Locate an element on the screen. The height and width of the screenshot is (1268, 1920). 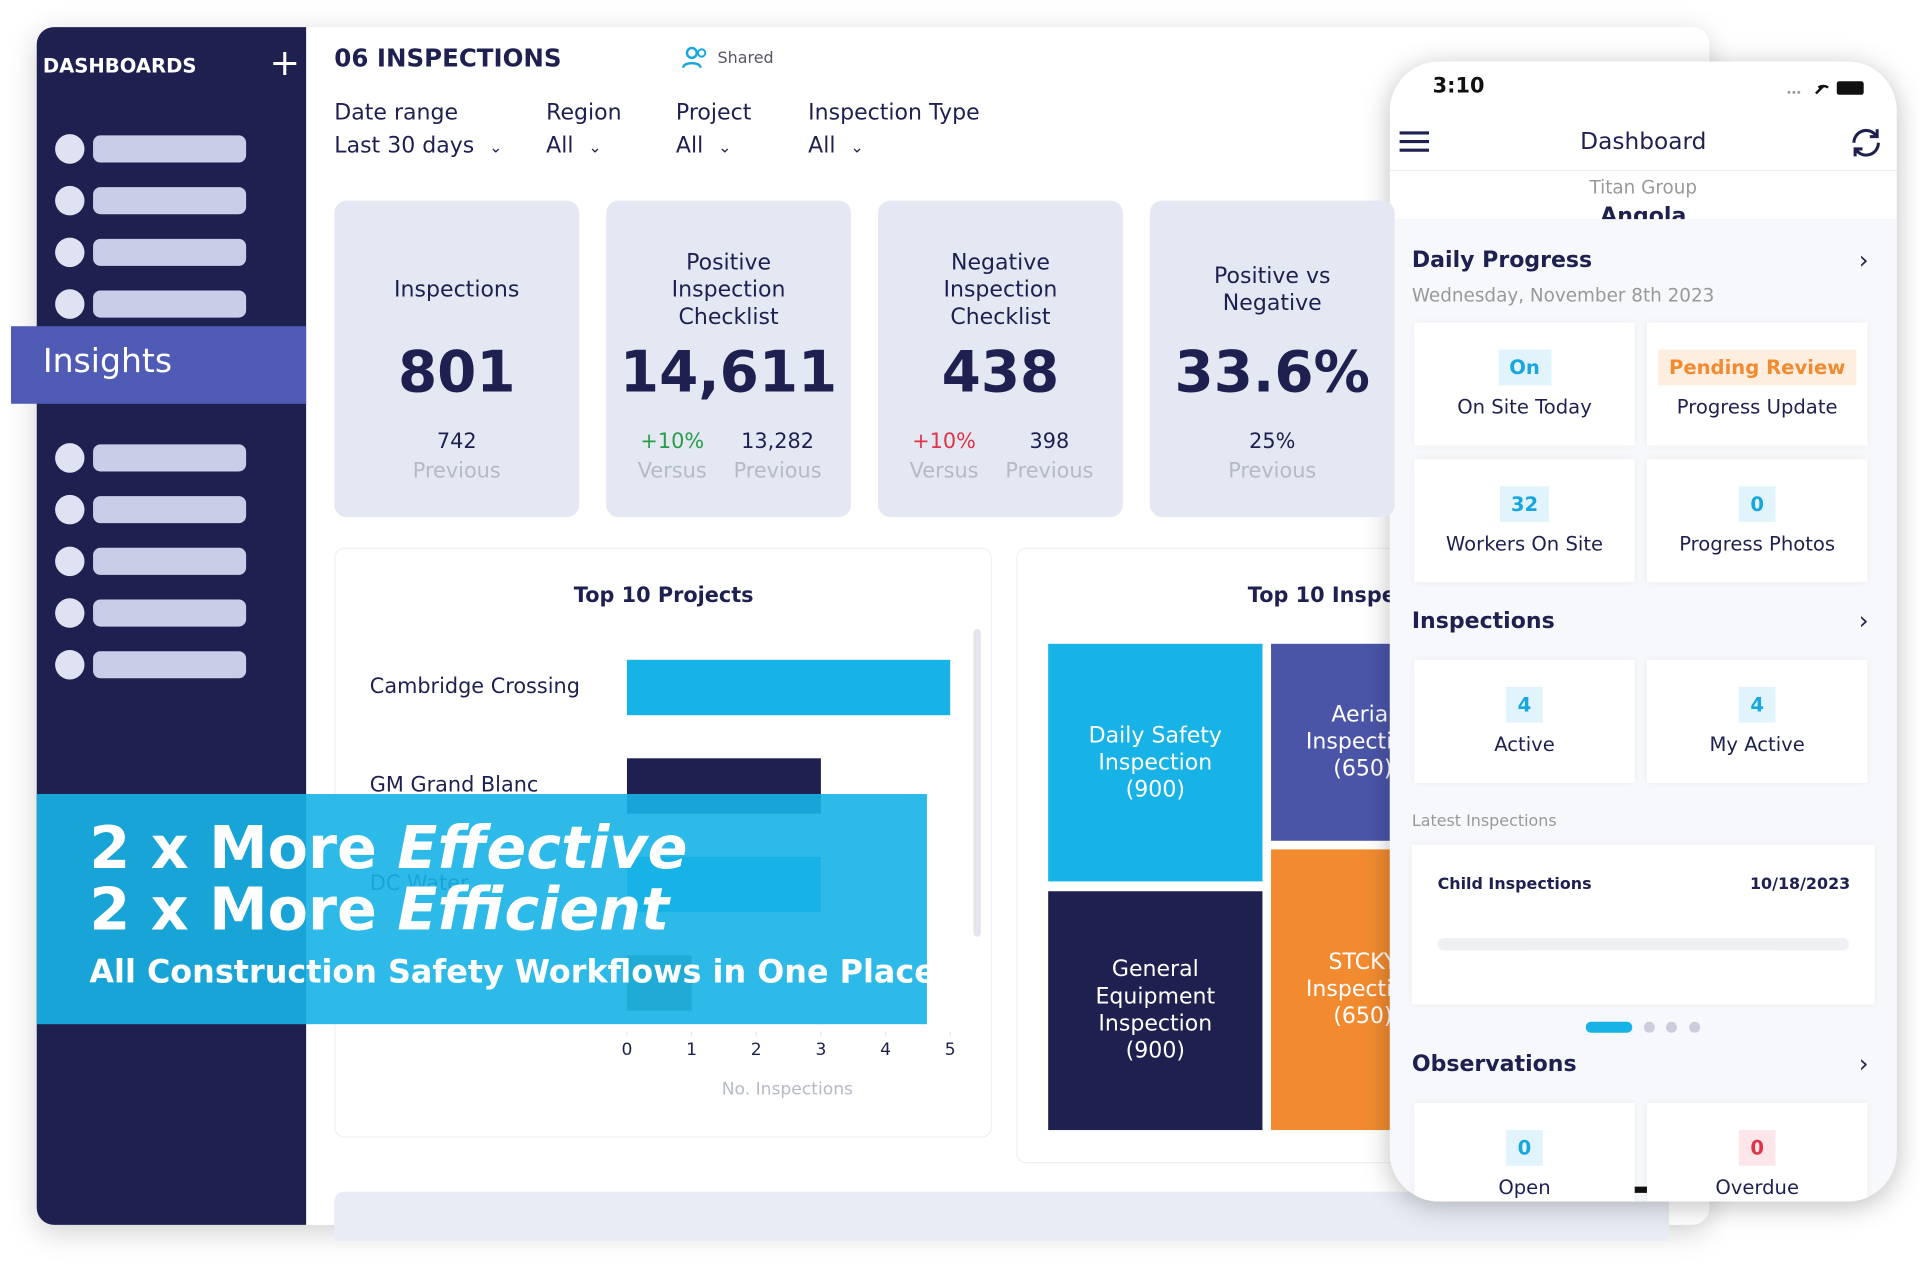
kpi-value: 801 is located at coordinates (456, 371).